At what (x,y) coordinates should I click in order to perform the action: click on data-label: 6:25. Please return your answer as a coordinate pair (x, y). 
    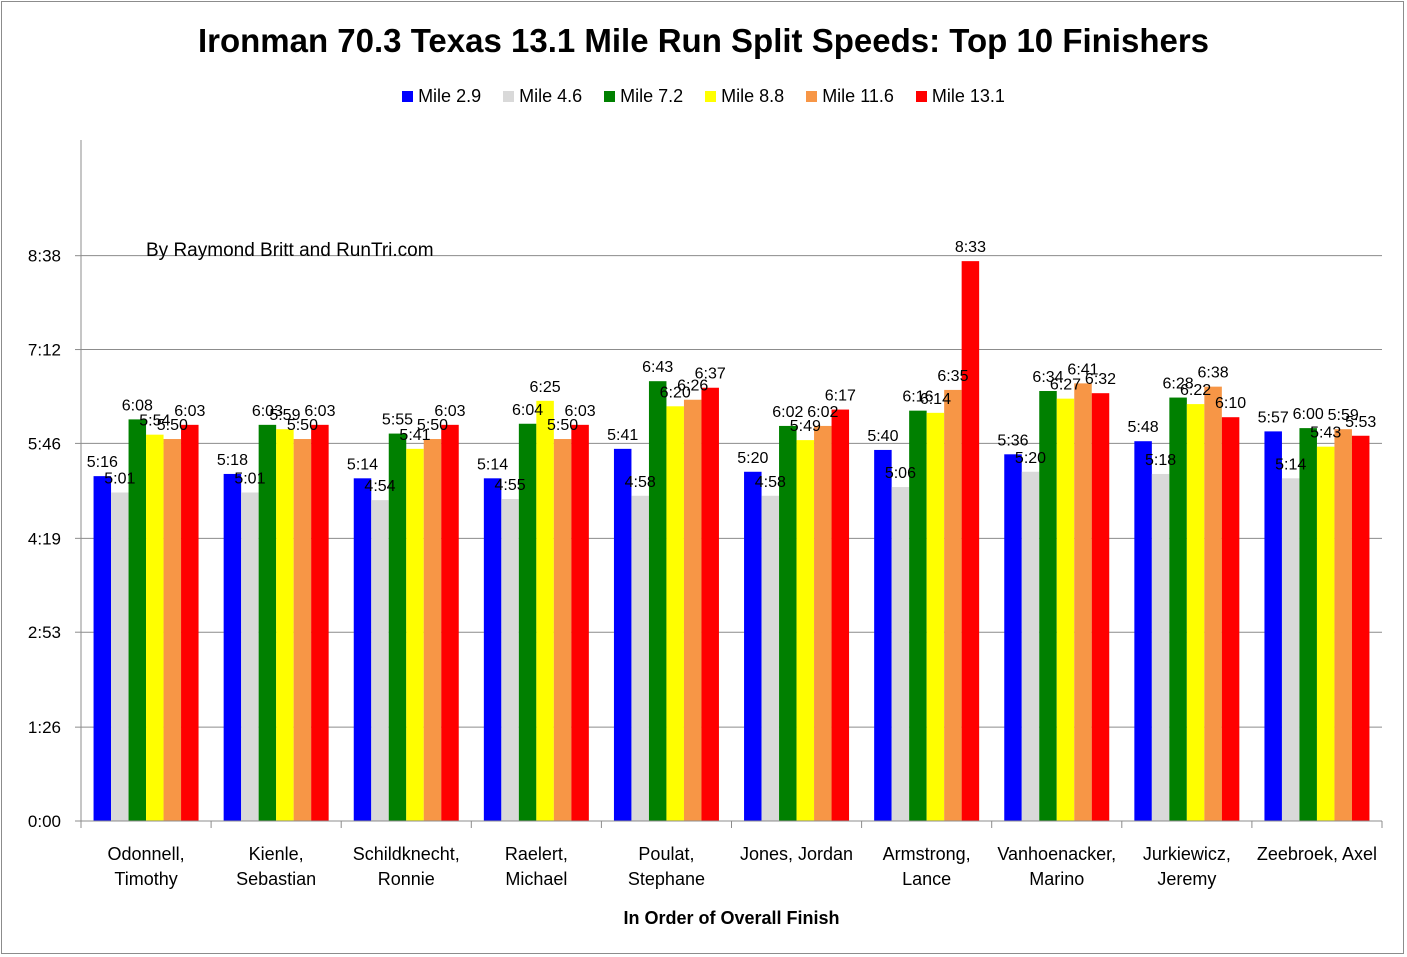
    Looking at the image, I should click on (545, 387).